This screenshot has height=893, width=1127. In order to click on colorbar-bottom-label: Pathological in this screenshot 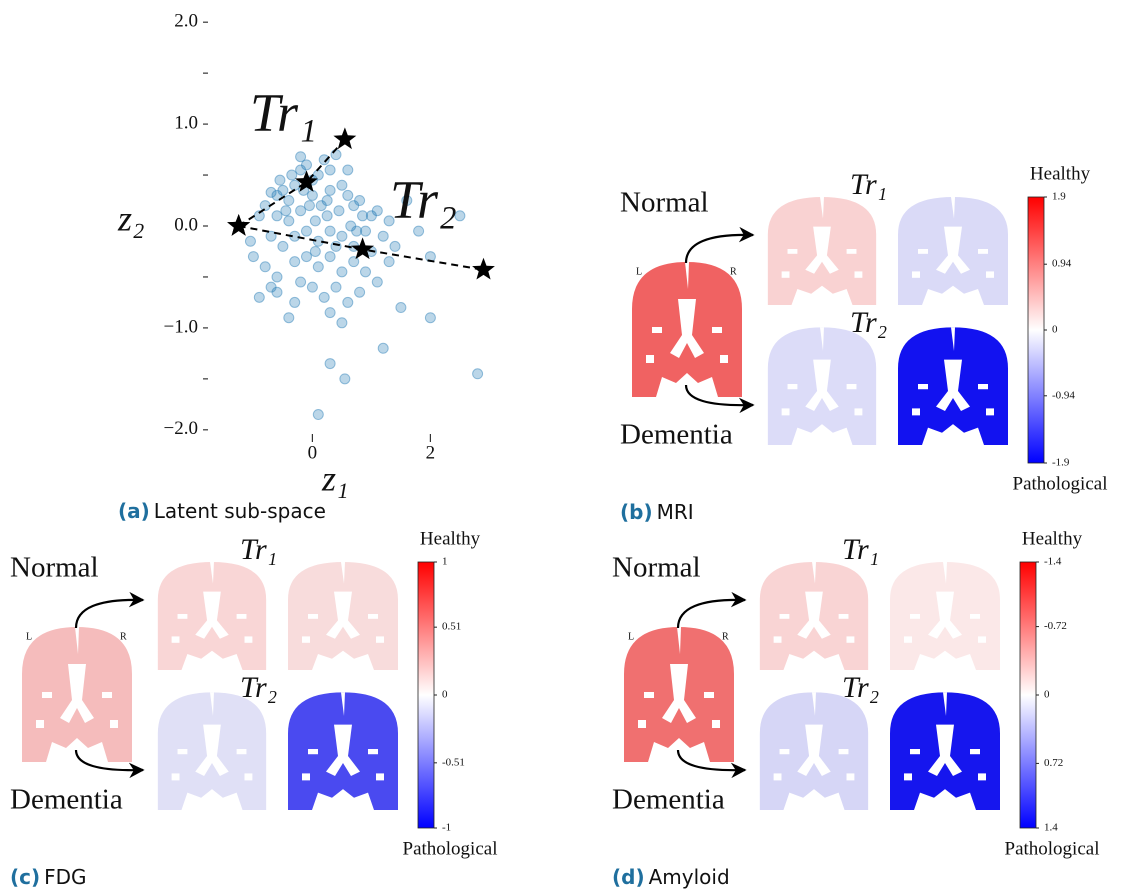, I will do `click(1060, 483)`.